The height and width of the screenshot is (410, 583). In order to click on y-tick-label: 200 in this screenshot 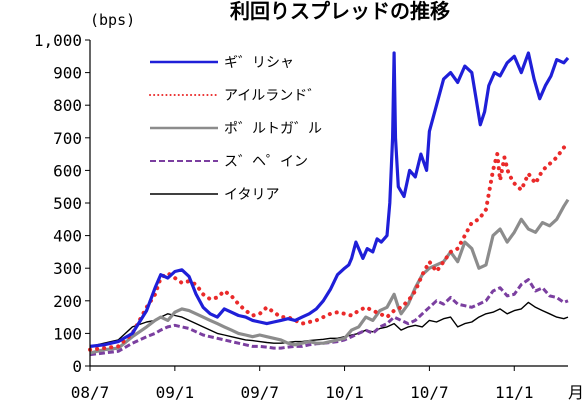, I will do `click(67, 301)`.